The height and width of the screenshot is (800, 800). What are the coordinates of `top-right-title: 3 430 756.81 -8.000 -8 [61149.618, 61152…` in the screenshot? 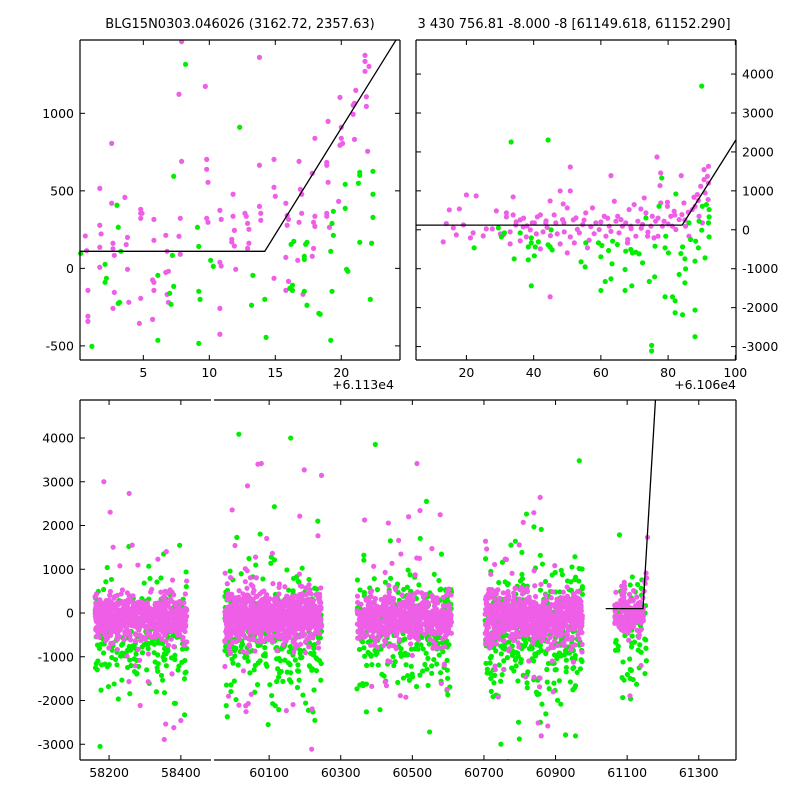 It's located at (574, 24).